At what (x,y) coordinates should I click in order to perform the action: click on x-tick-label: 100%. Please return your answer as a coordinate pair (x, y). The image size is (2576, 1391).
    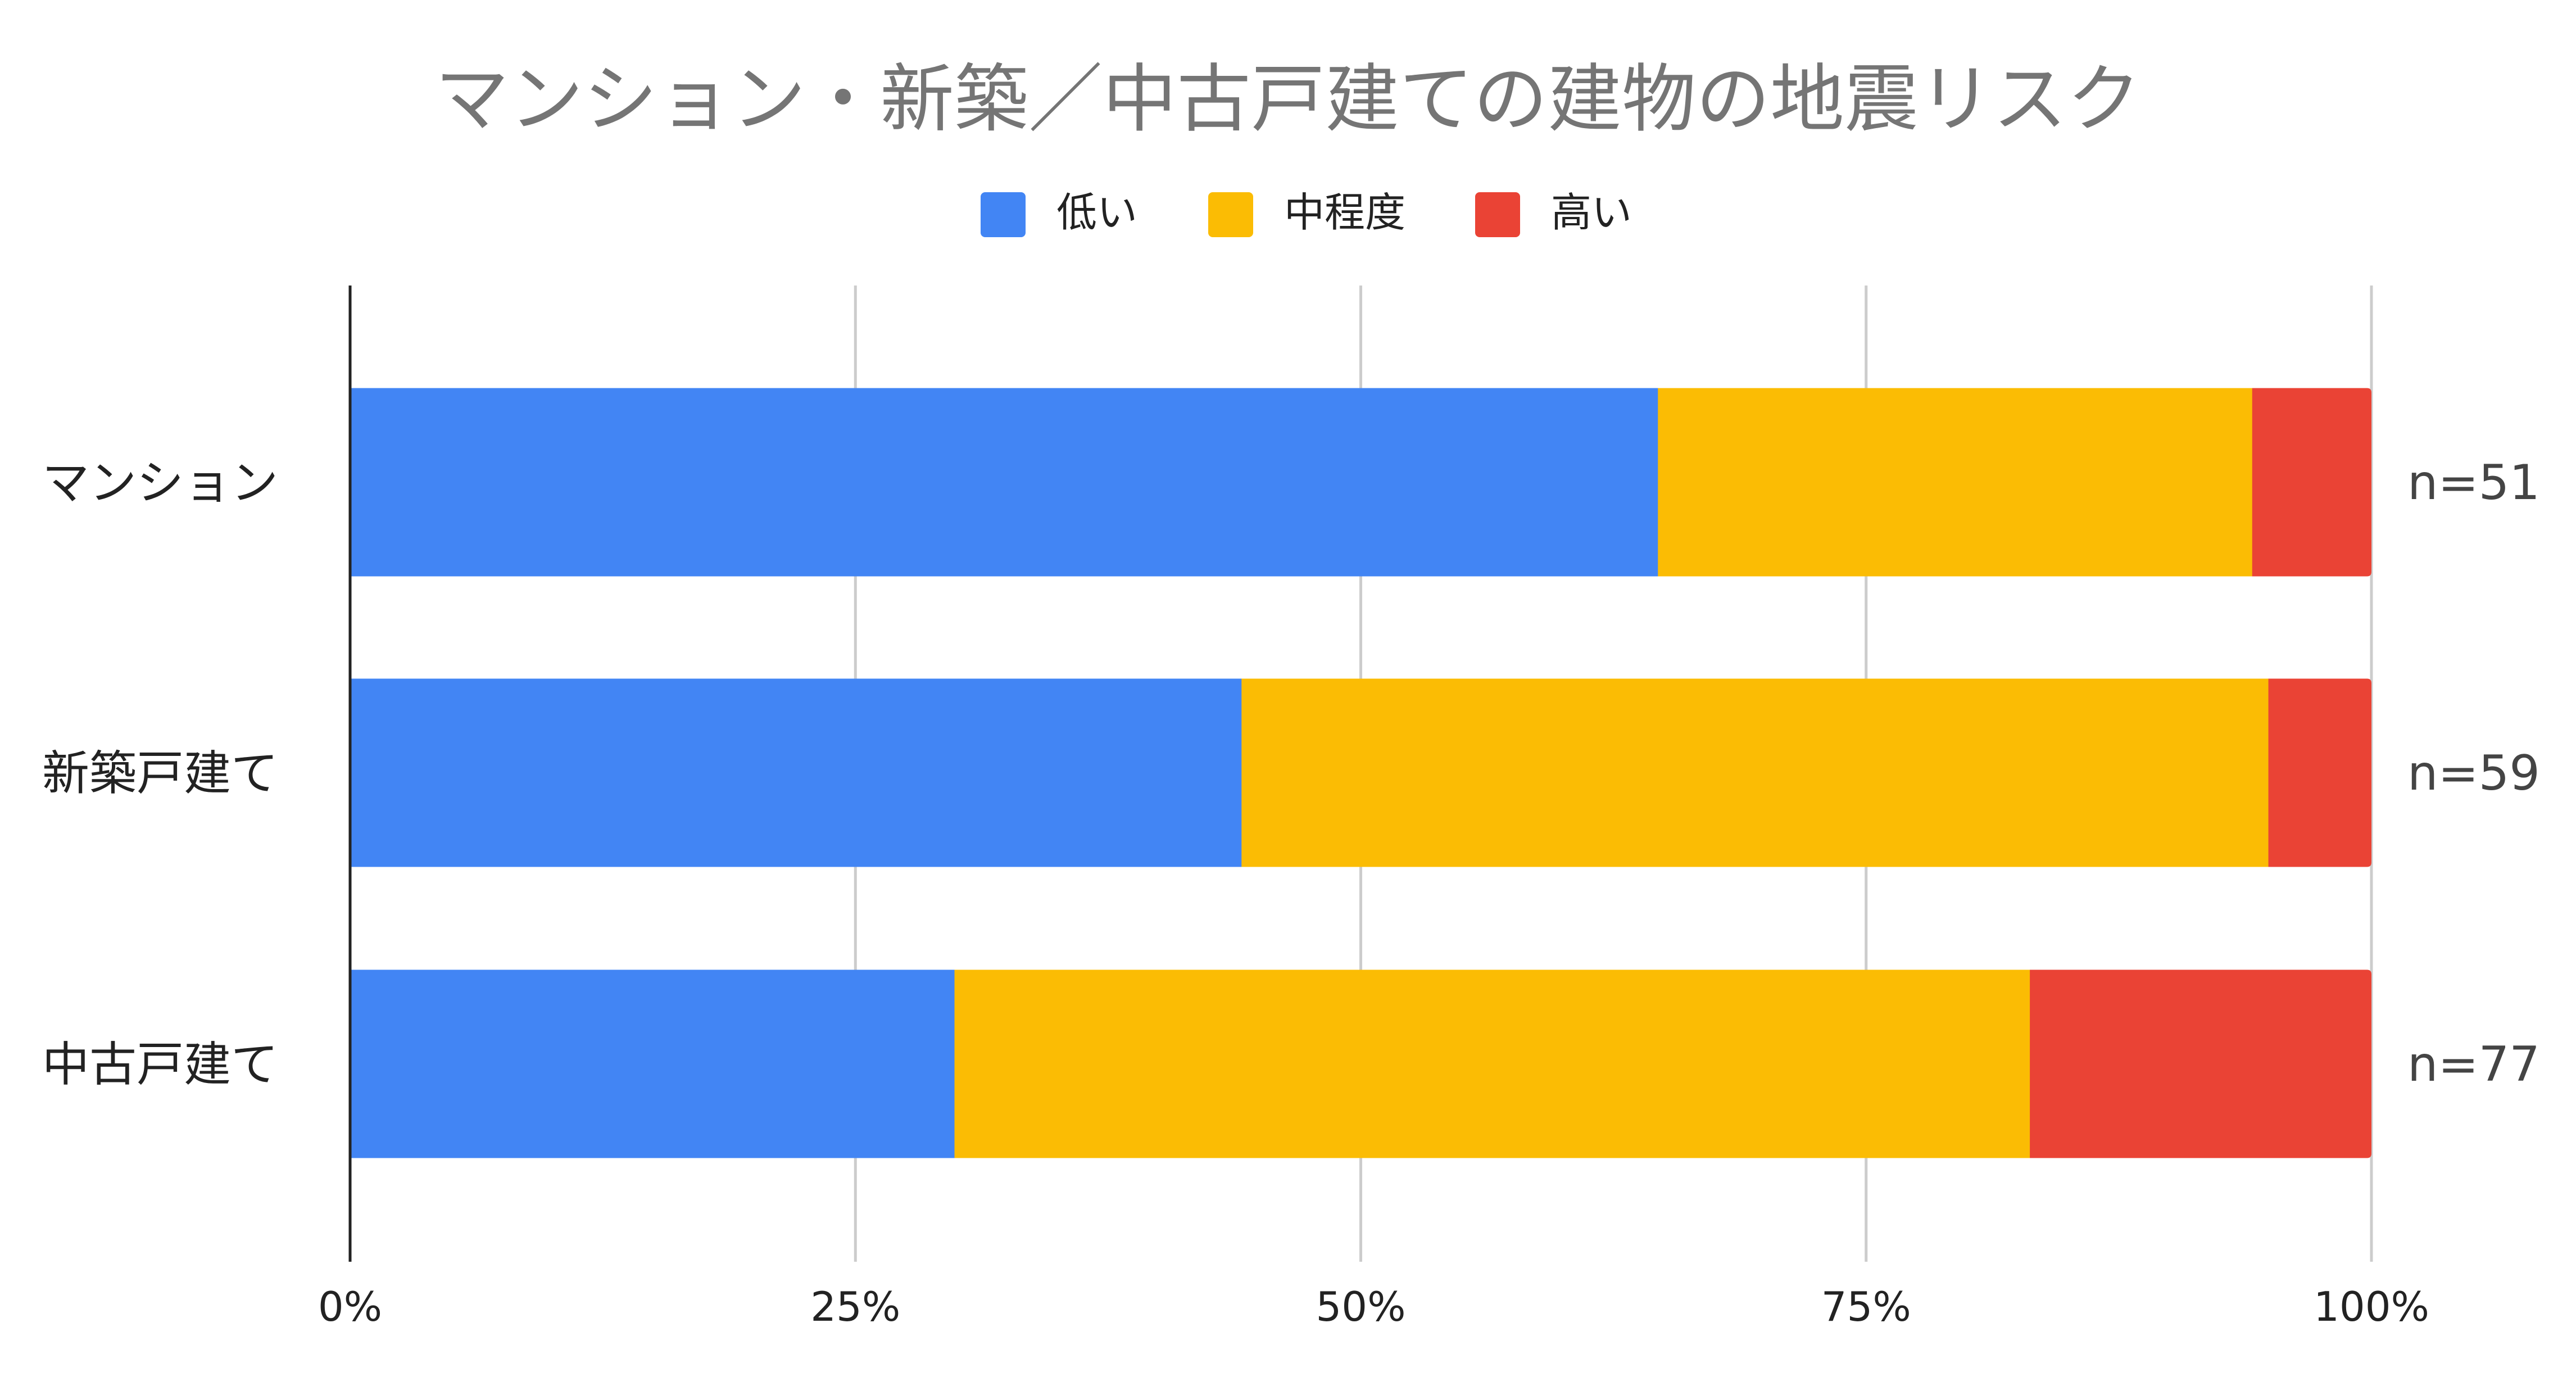
    Looking at the image, I should click on (2371, 1306).